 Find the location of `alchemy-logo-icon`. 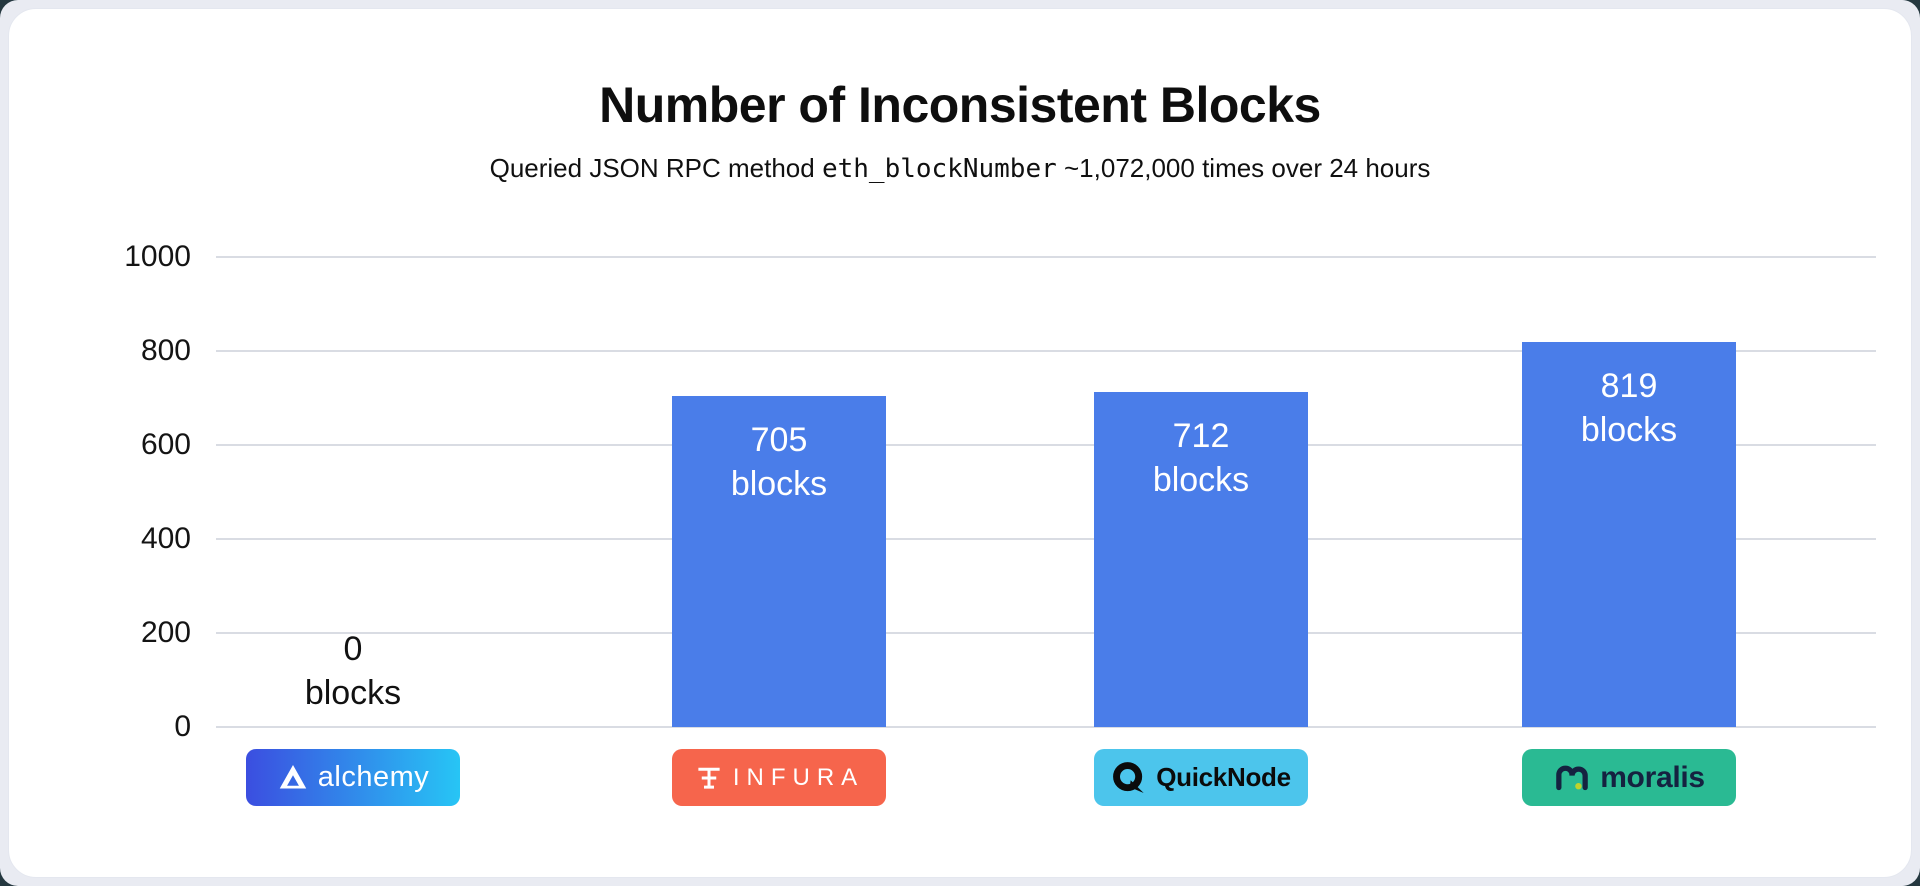

alchemy-logo-icon is located at coordinates (293, 776).